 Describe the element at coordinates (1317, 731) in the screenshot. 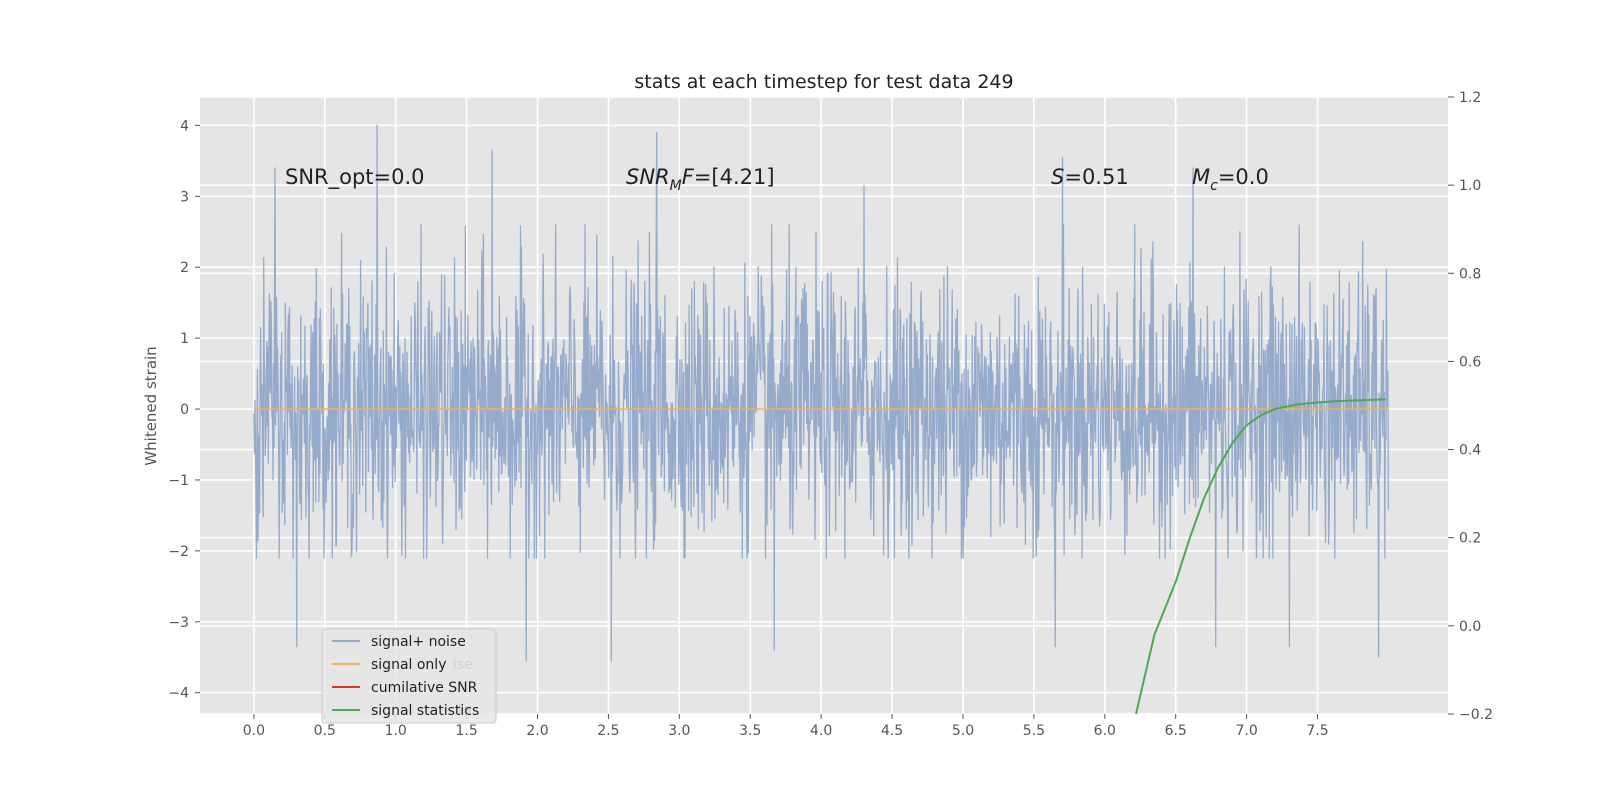

I see `x-tick-label: 7.5` at that location.